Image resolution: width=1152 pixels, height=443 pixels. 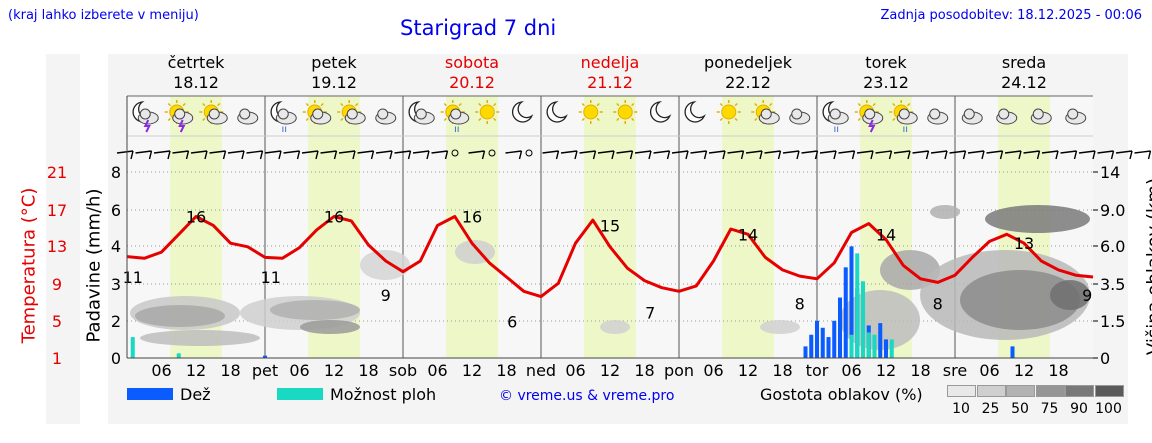 What do you see at coordinates (1049, 409) in the screenshot?
I see `density-value: 75` at bounding box center [1049, 409].